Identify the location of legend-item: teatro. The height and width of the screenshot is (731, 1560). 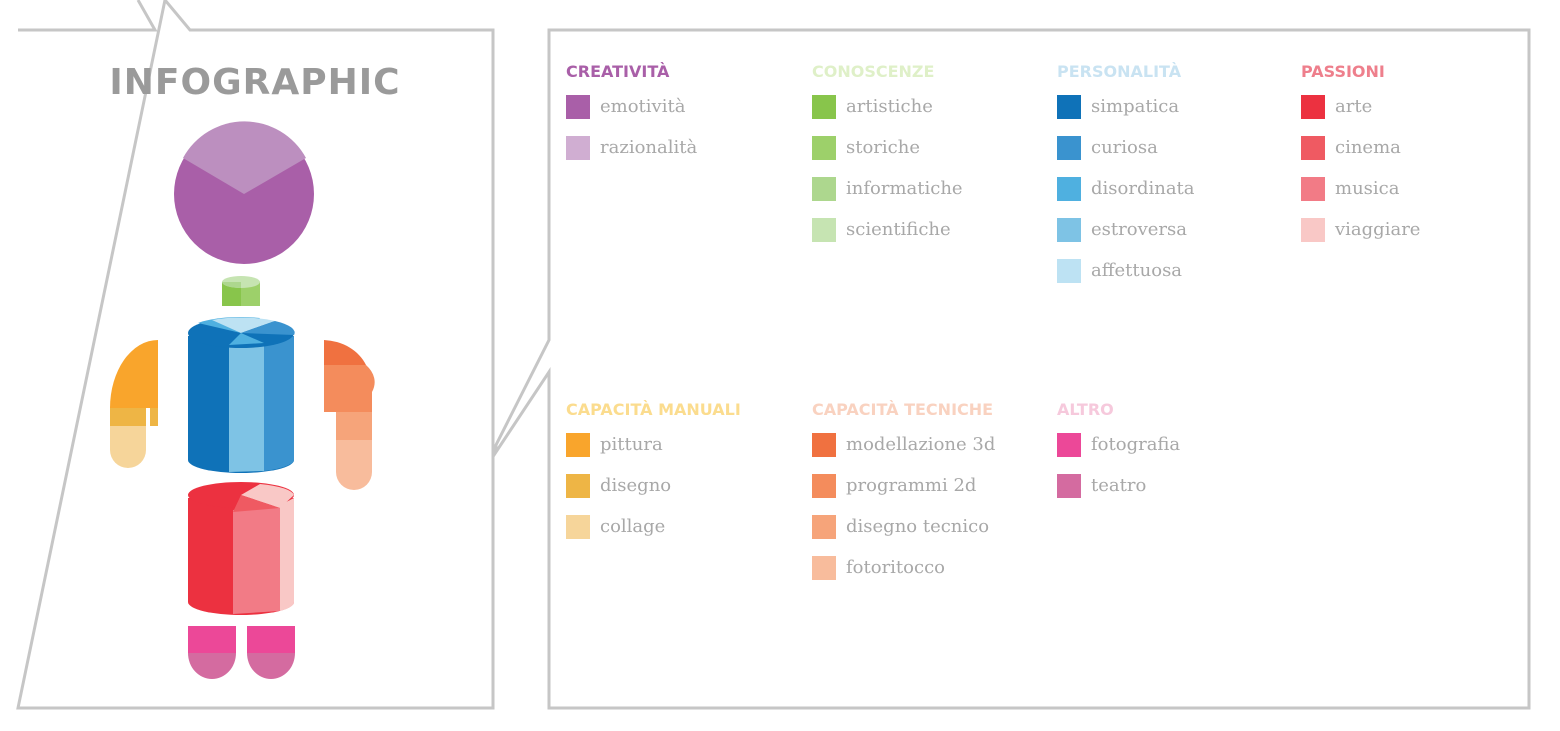
(1177, 485).